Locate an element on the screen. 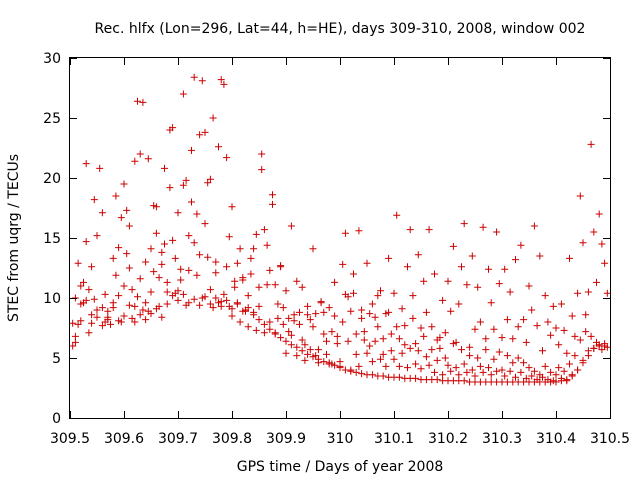 Image resolution: width=640 pixels, height=480 pixels. y-tick-label: 25 is located at coordinates (52, 119).